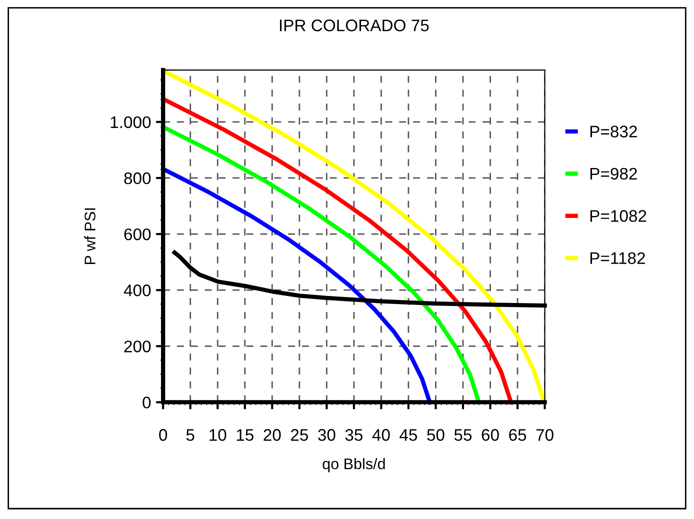 The height and width of the screenshot is (519, 694). I want to click on x-tick-label: 30, so click(327, 435).